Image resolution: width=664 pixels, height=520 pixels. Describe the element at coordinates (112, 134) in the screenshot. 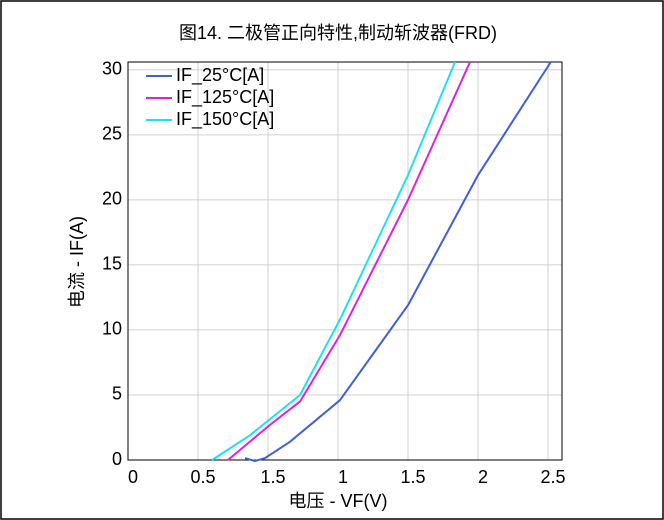

I see `y-tick-label: 25` at that location.